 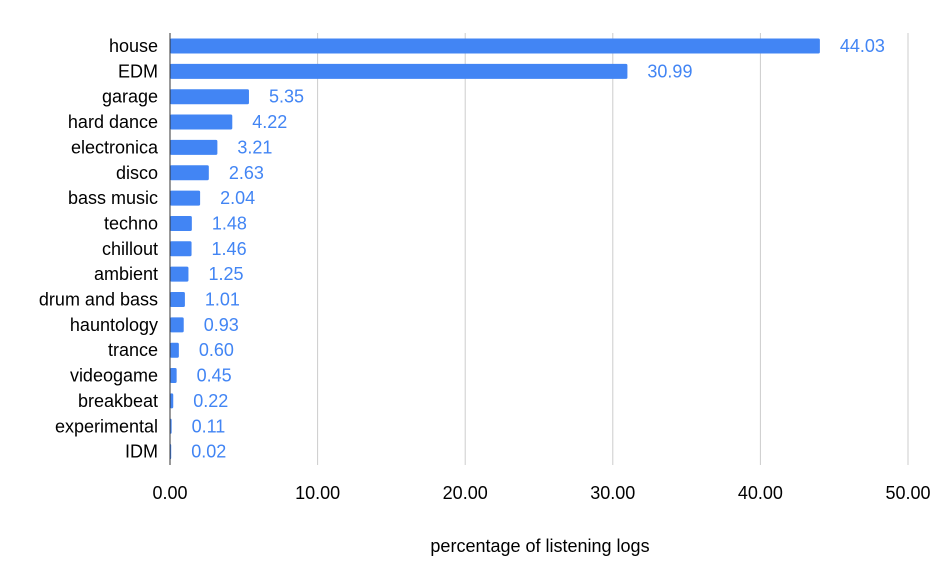 I want to click on x-tick-label: 40.00, so click(x=760, y=493).